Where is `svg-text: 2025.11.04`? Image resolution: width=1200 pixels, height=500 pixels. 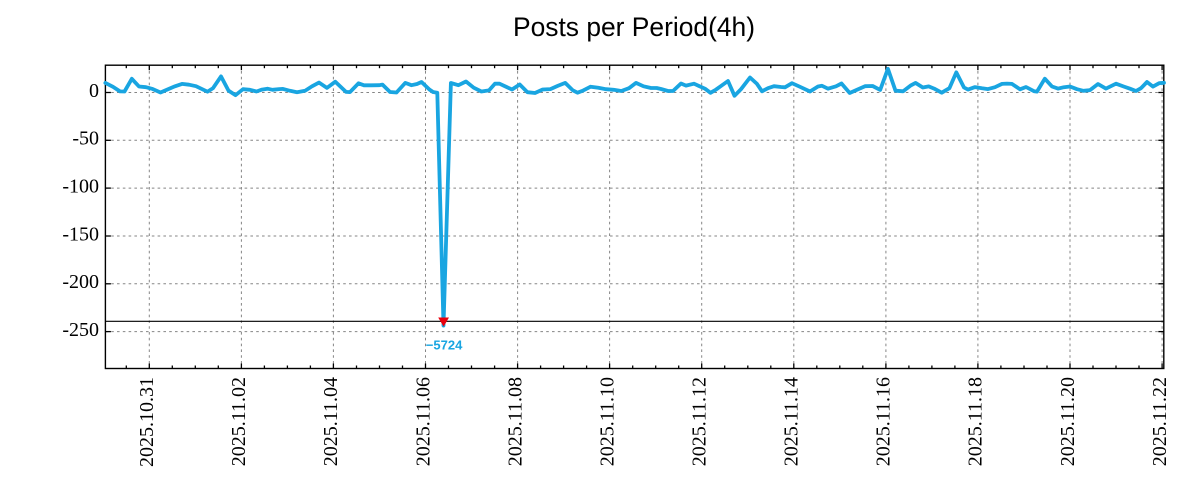
svg-text: 2025.11.04 is located at coordinates (331, 421).